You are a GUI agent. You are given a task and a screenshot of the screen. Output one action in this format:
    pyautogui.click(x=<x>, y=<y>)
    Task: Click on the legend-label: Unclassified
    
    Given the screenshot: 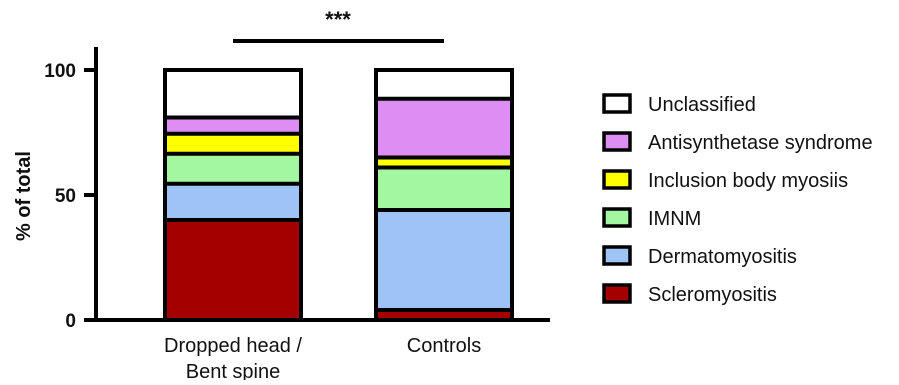 What is the action you would take?
    pyautogui.click(x=702, y=105)
    